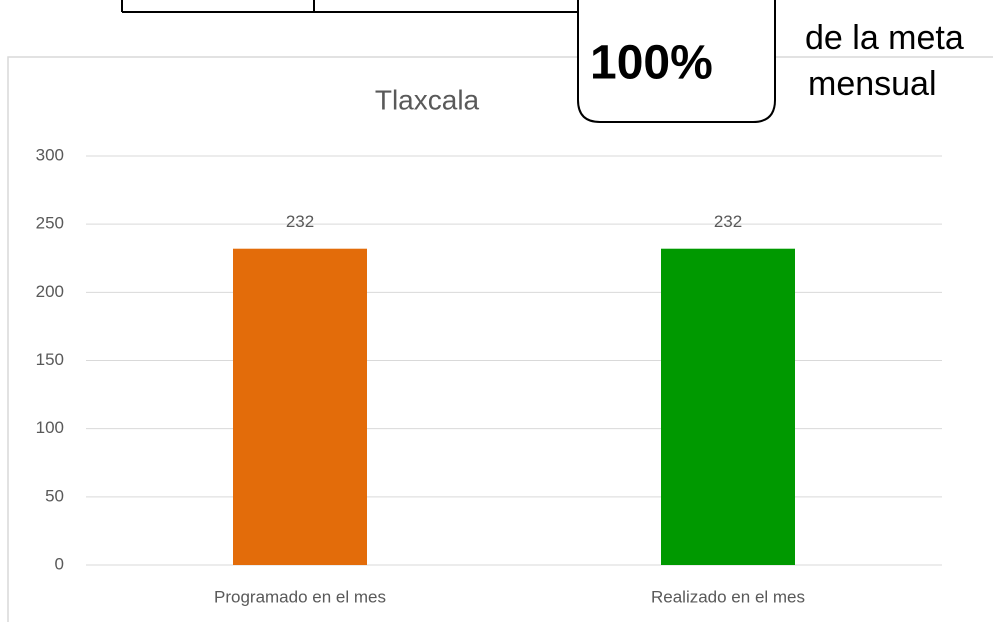 The height and width of the screenshot is (622, 993). I want to click on callout-caption: de la meta, so click(884, 38).